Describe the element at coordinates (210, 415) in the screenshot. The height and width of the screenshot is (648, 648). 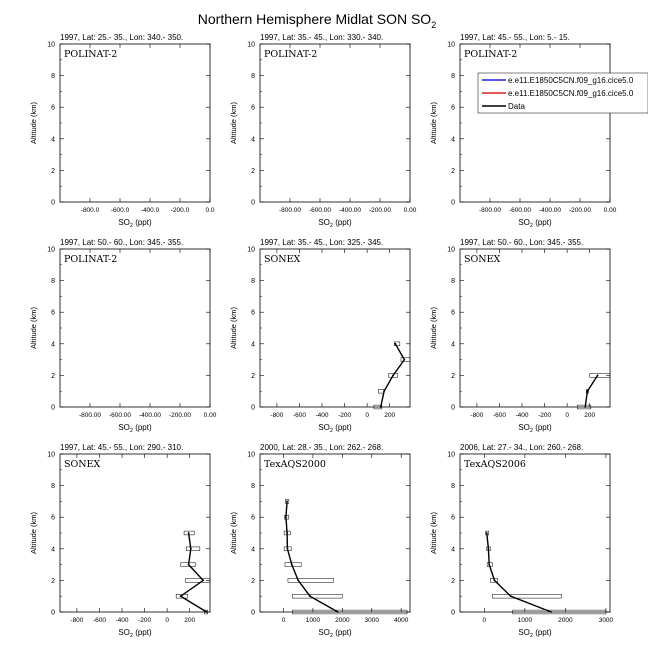
I see `x-tick-label: 0.00` at that location.